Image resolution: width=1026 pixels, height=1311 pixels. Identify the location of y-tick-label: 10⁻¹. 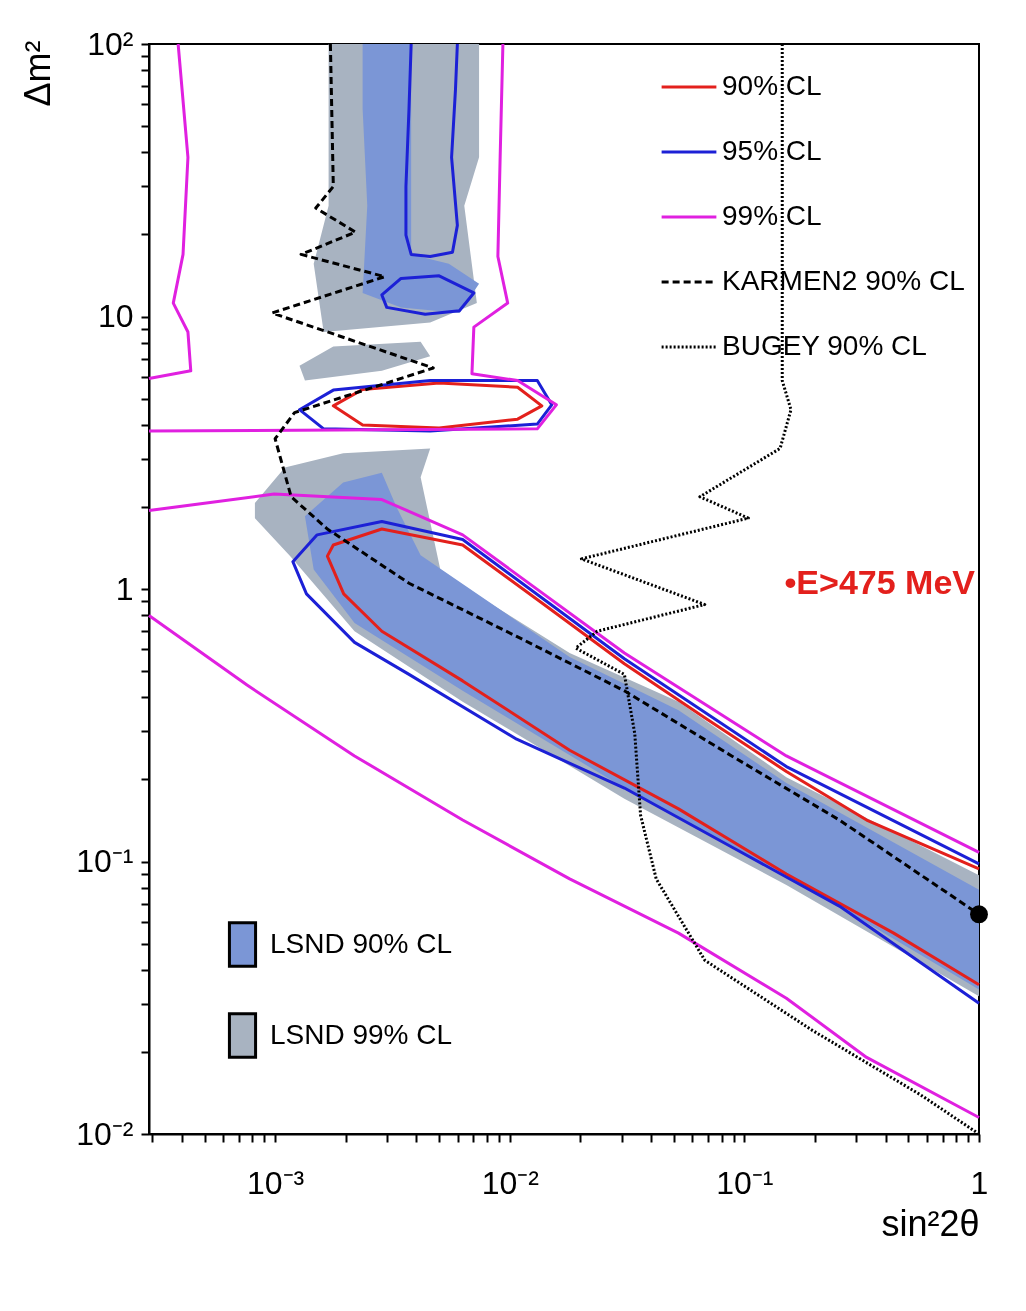
(105, 861).